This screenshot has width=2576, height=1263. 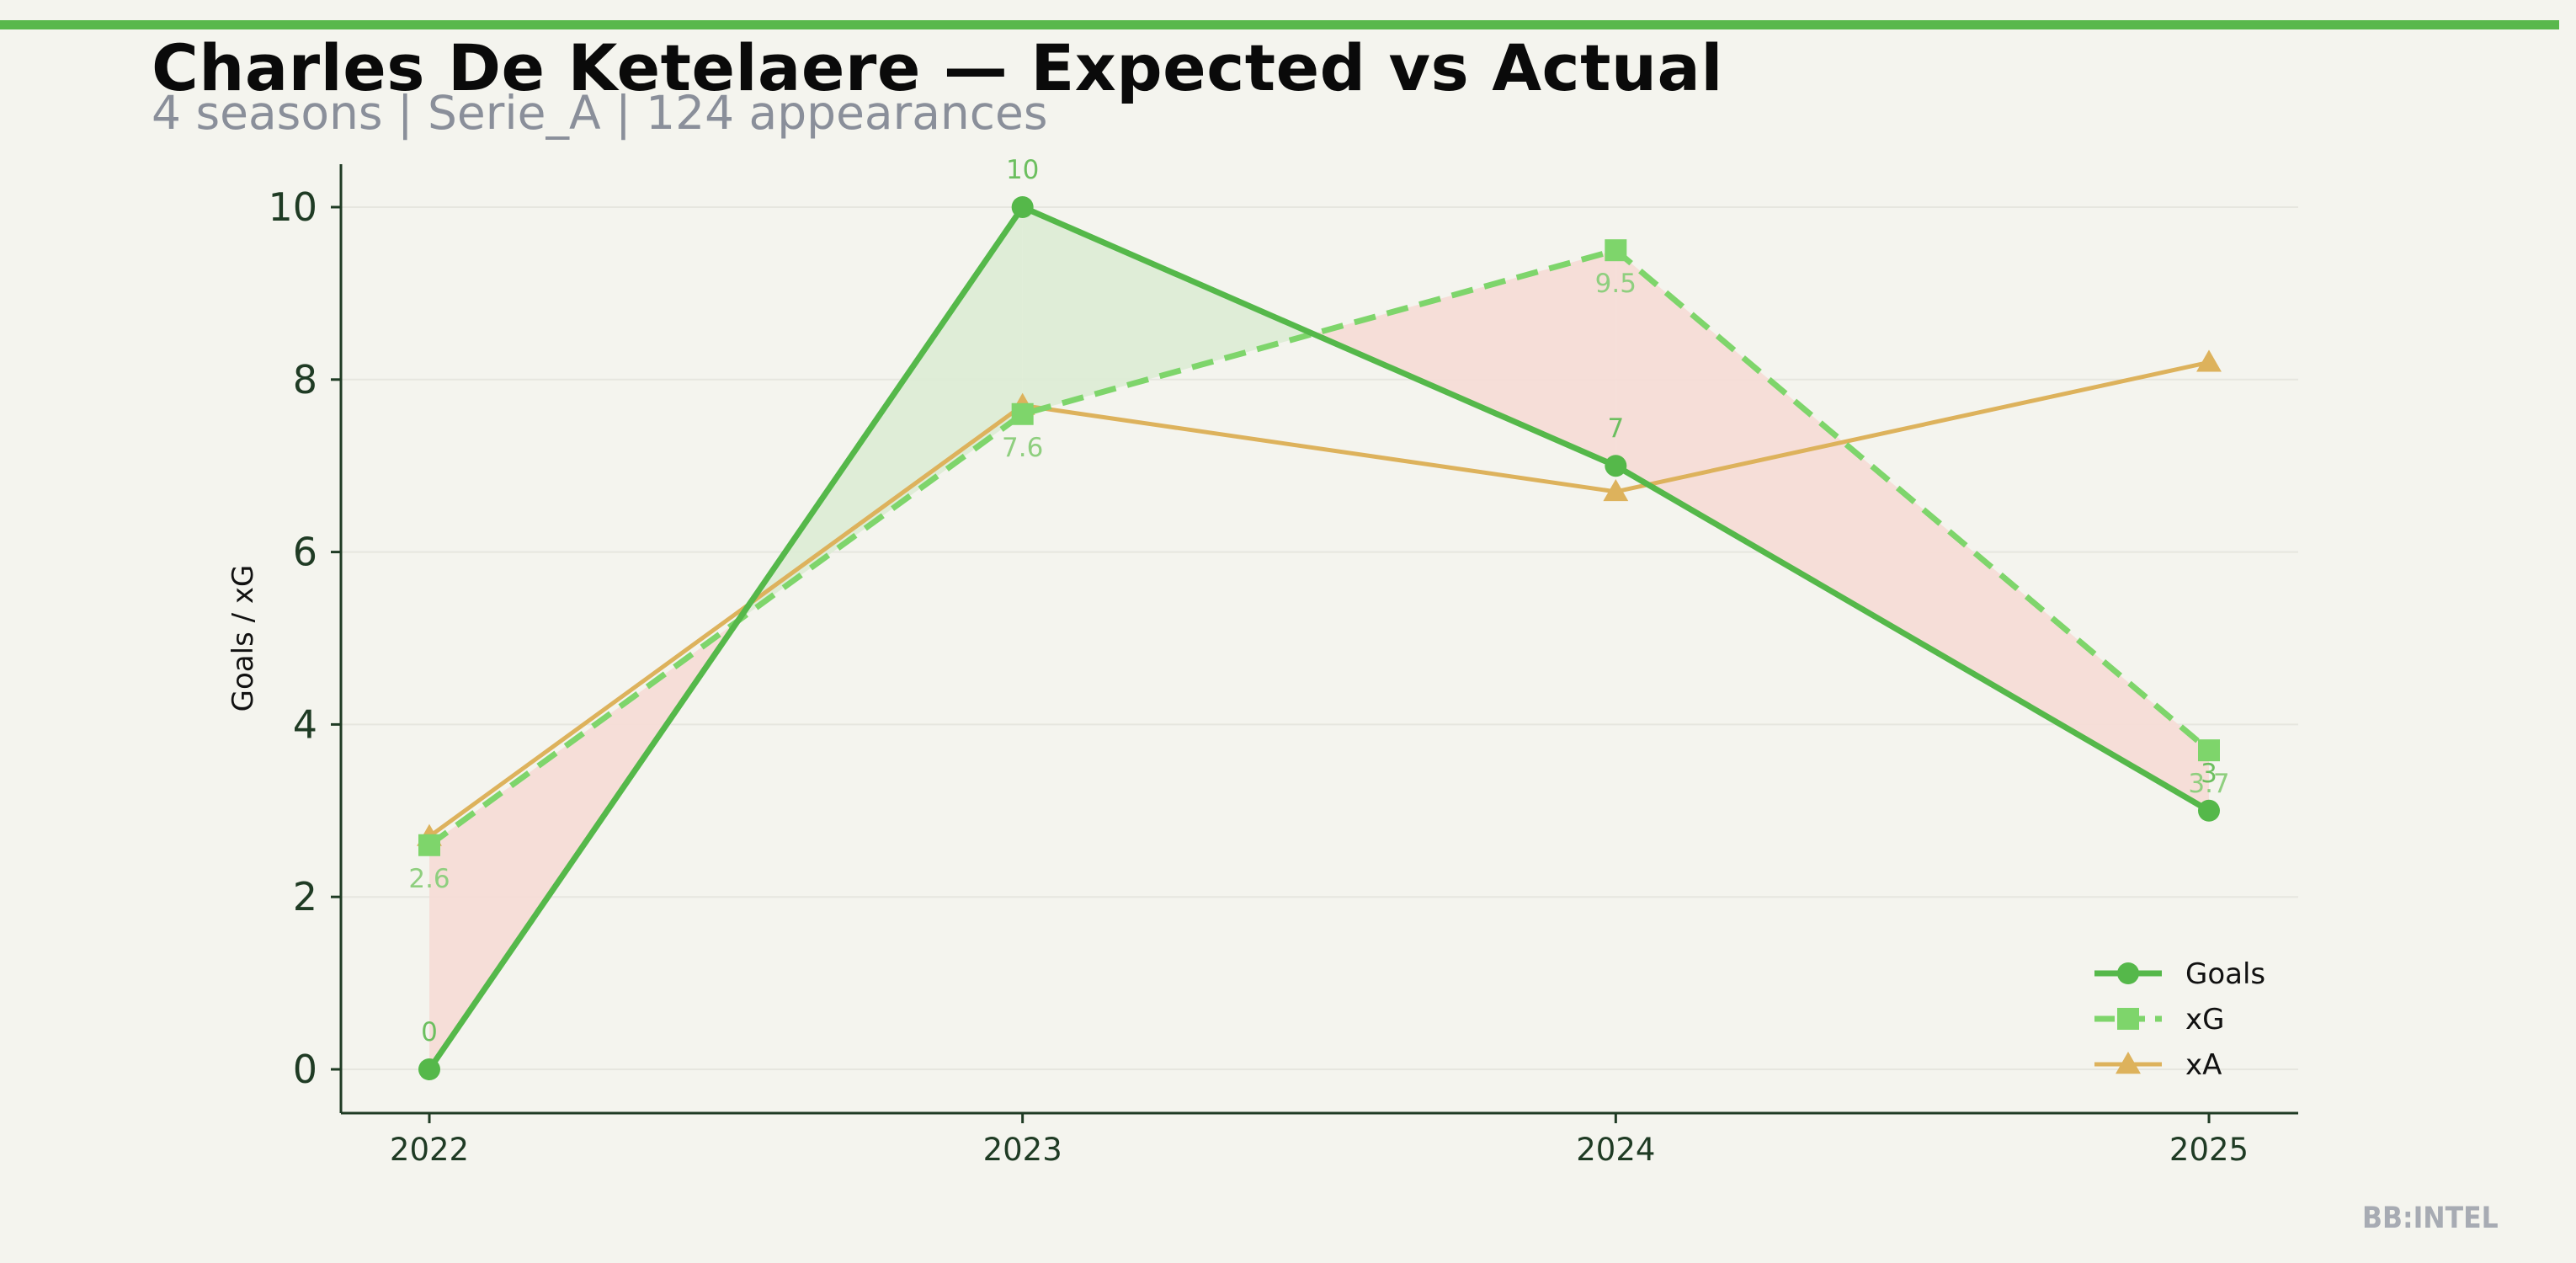 What do you see at coordinates (2225, 974) in the screenshot?
I see `legend-label-goals: Goals` at bounding box center [2225, 974].